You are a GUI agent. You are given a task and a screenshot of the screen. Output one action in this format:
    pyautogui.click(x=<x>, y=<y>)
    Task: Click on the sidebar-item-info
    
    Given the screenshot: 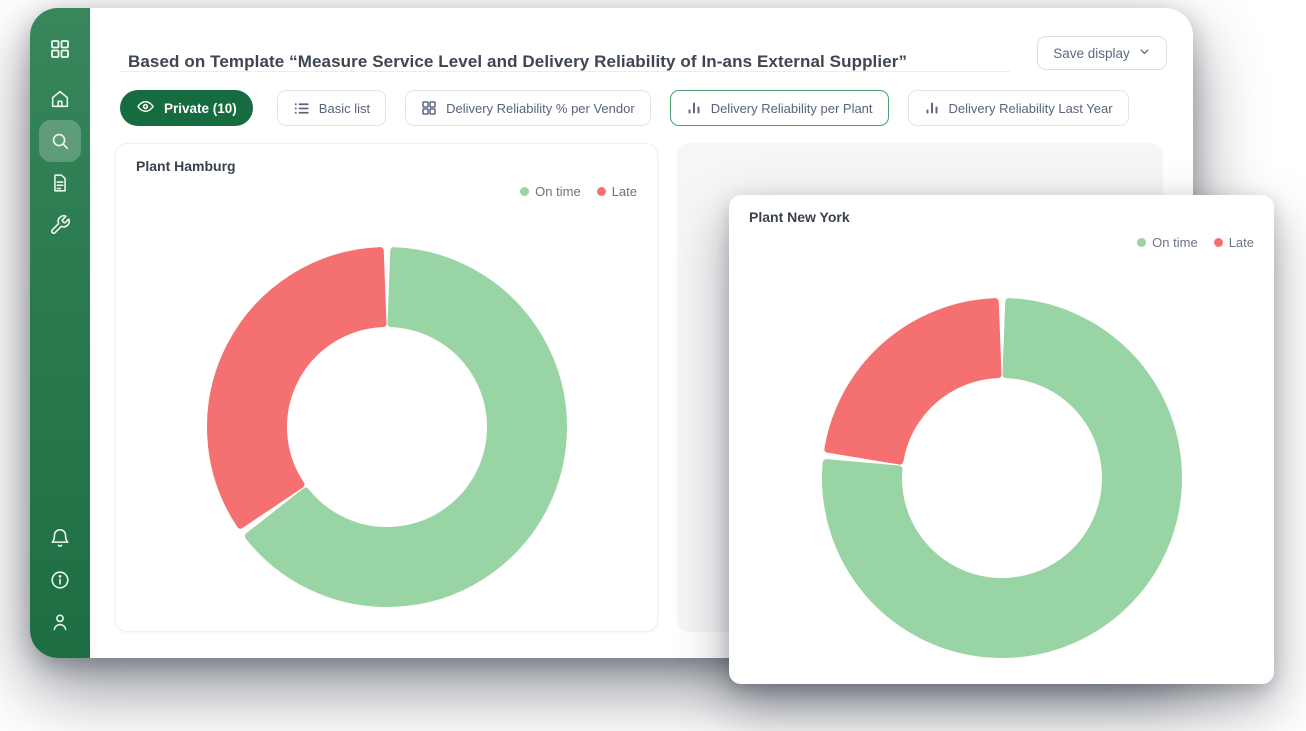 What is the action you would take?
    pyautogui.click(x=60, y=580)
    